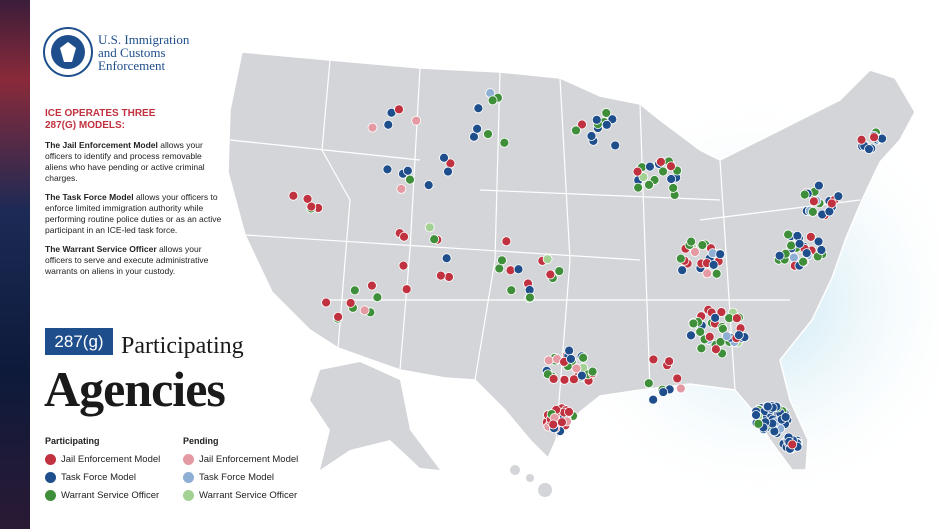  What do you see at coordinates (101, 249) in the screenshot?
I see `model-name: The Warrant Service Officer` at bounding box center [101, 249].